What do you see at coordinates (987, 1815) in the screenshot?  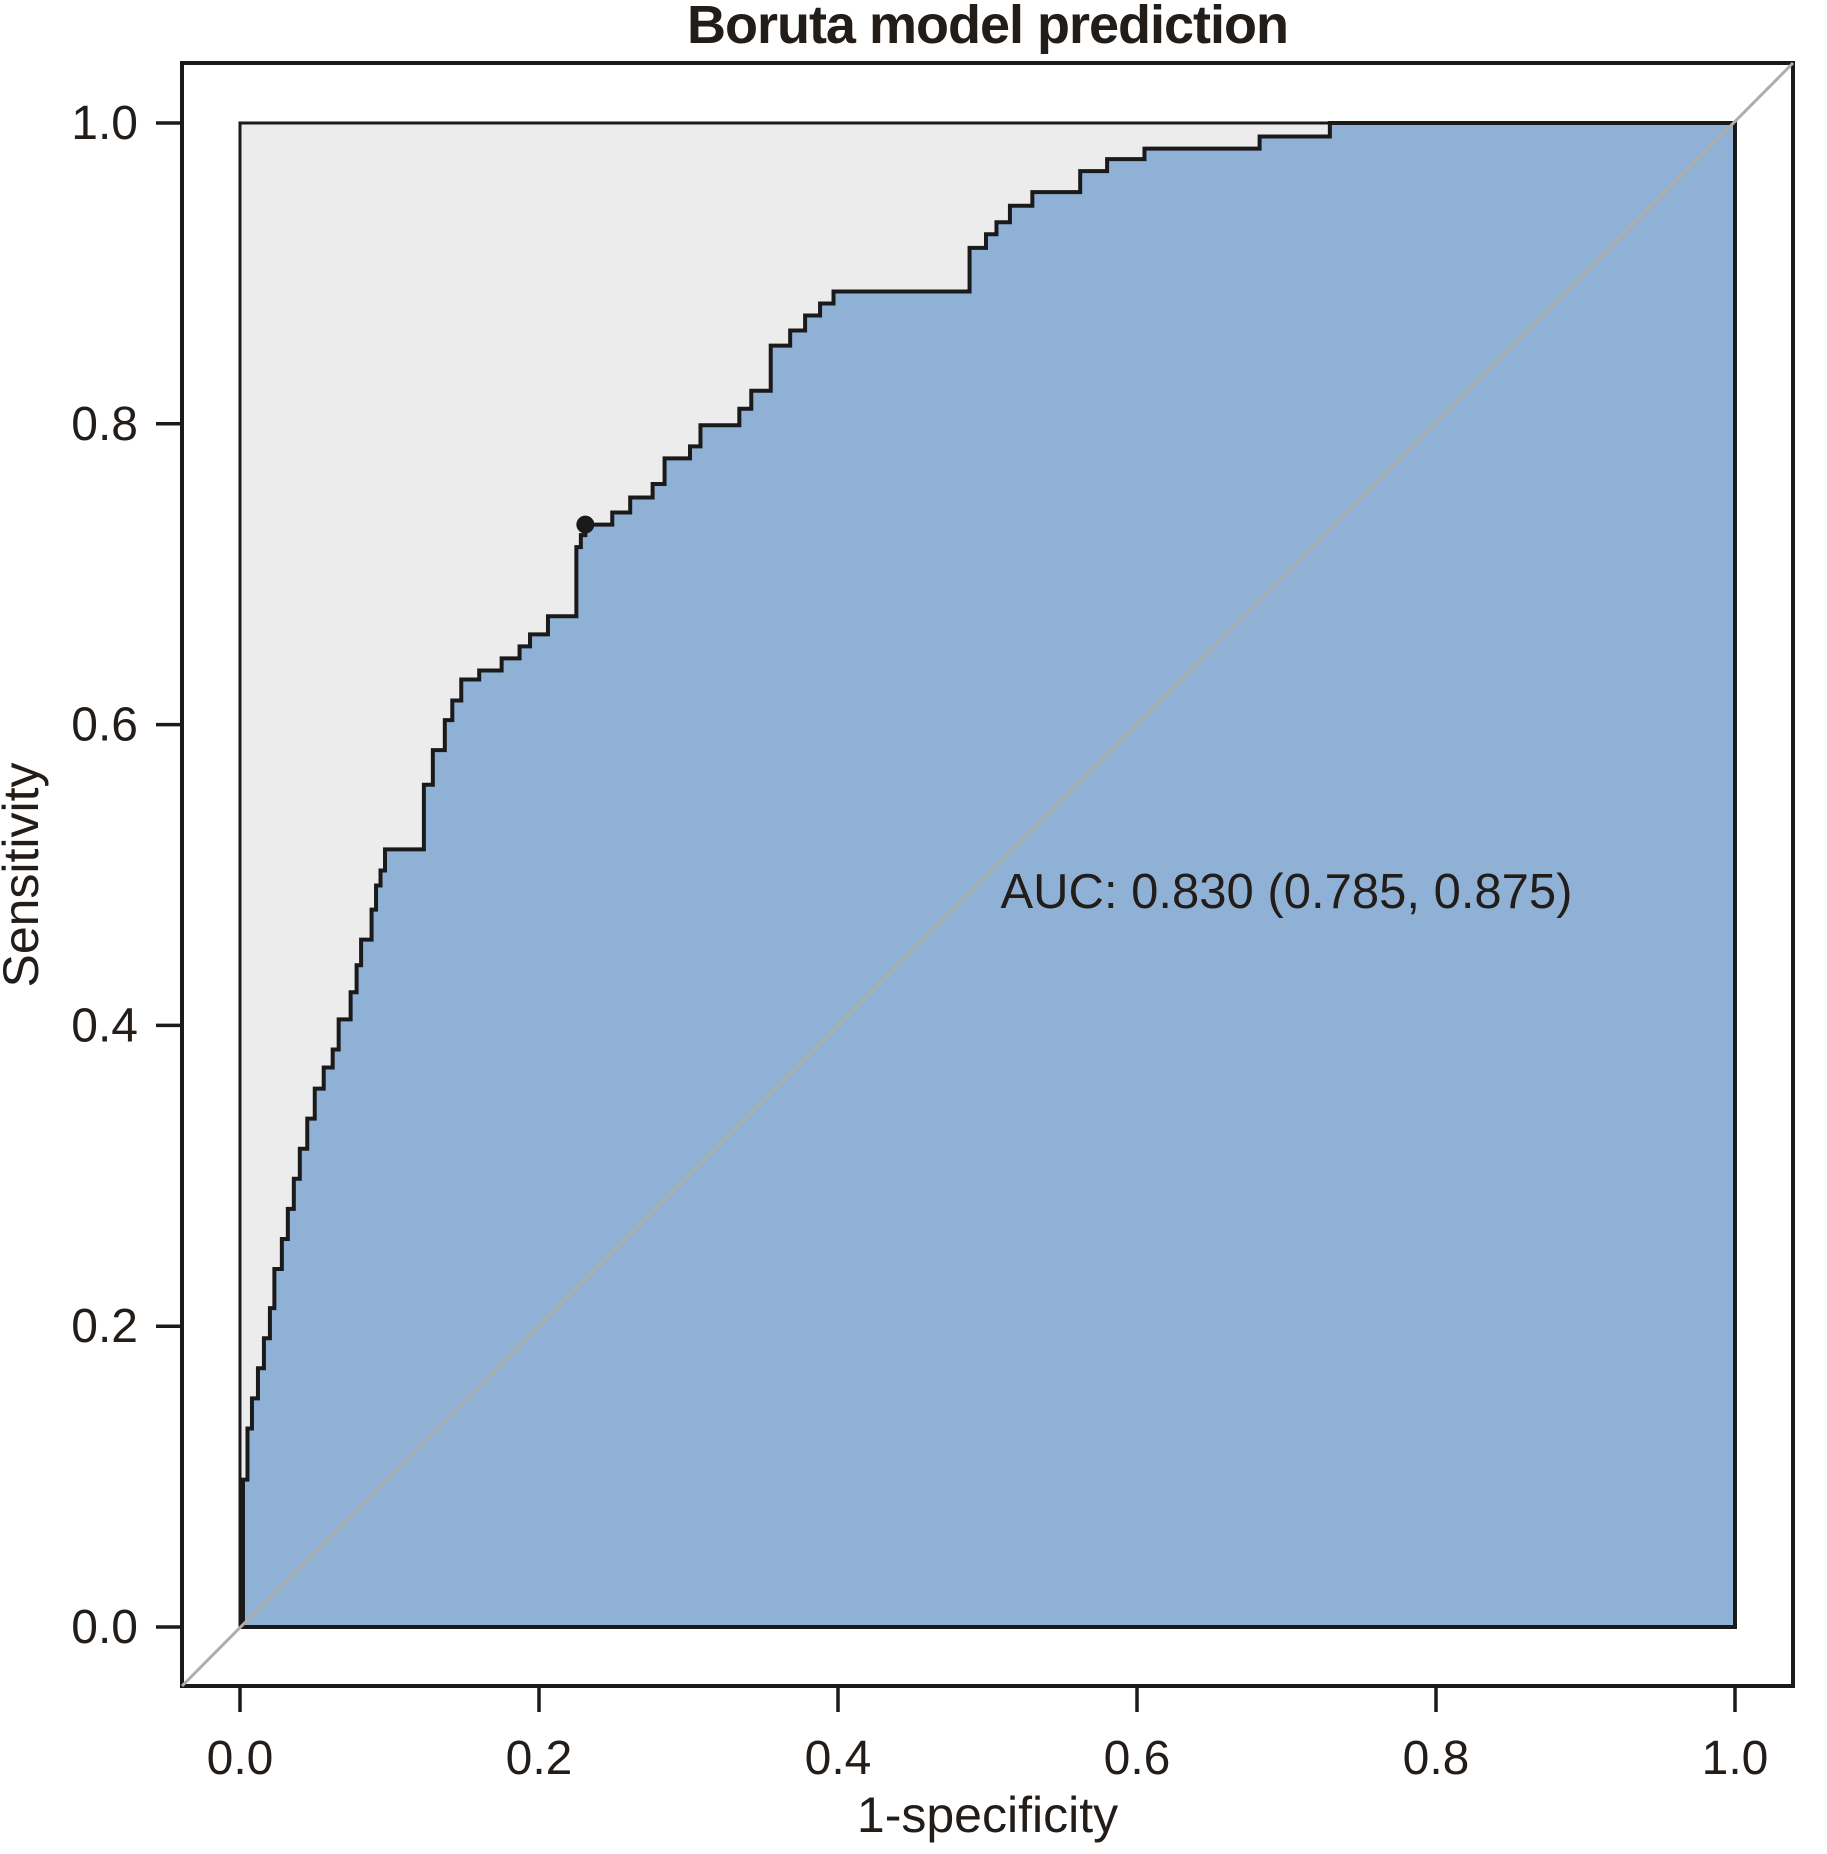 I see `x-axis-title: 1-specificity` at bounding box center [987, 1815].